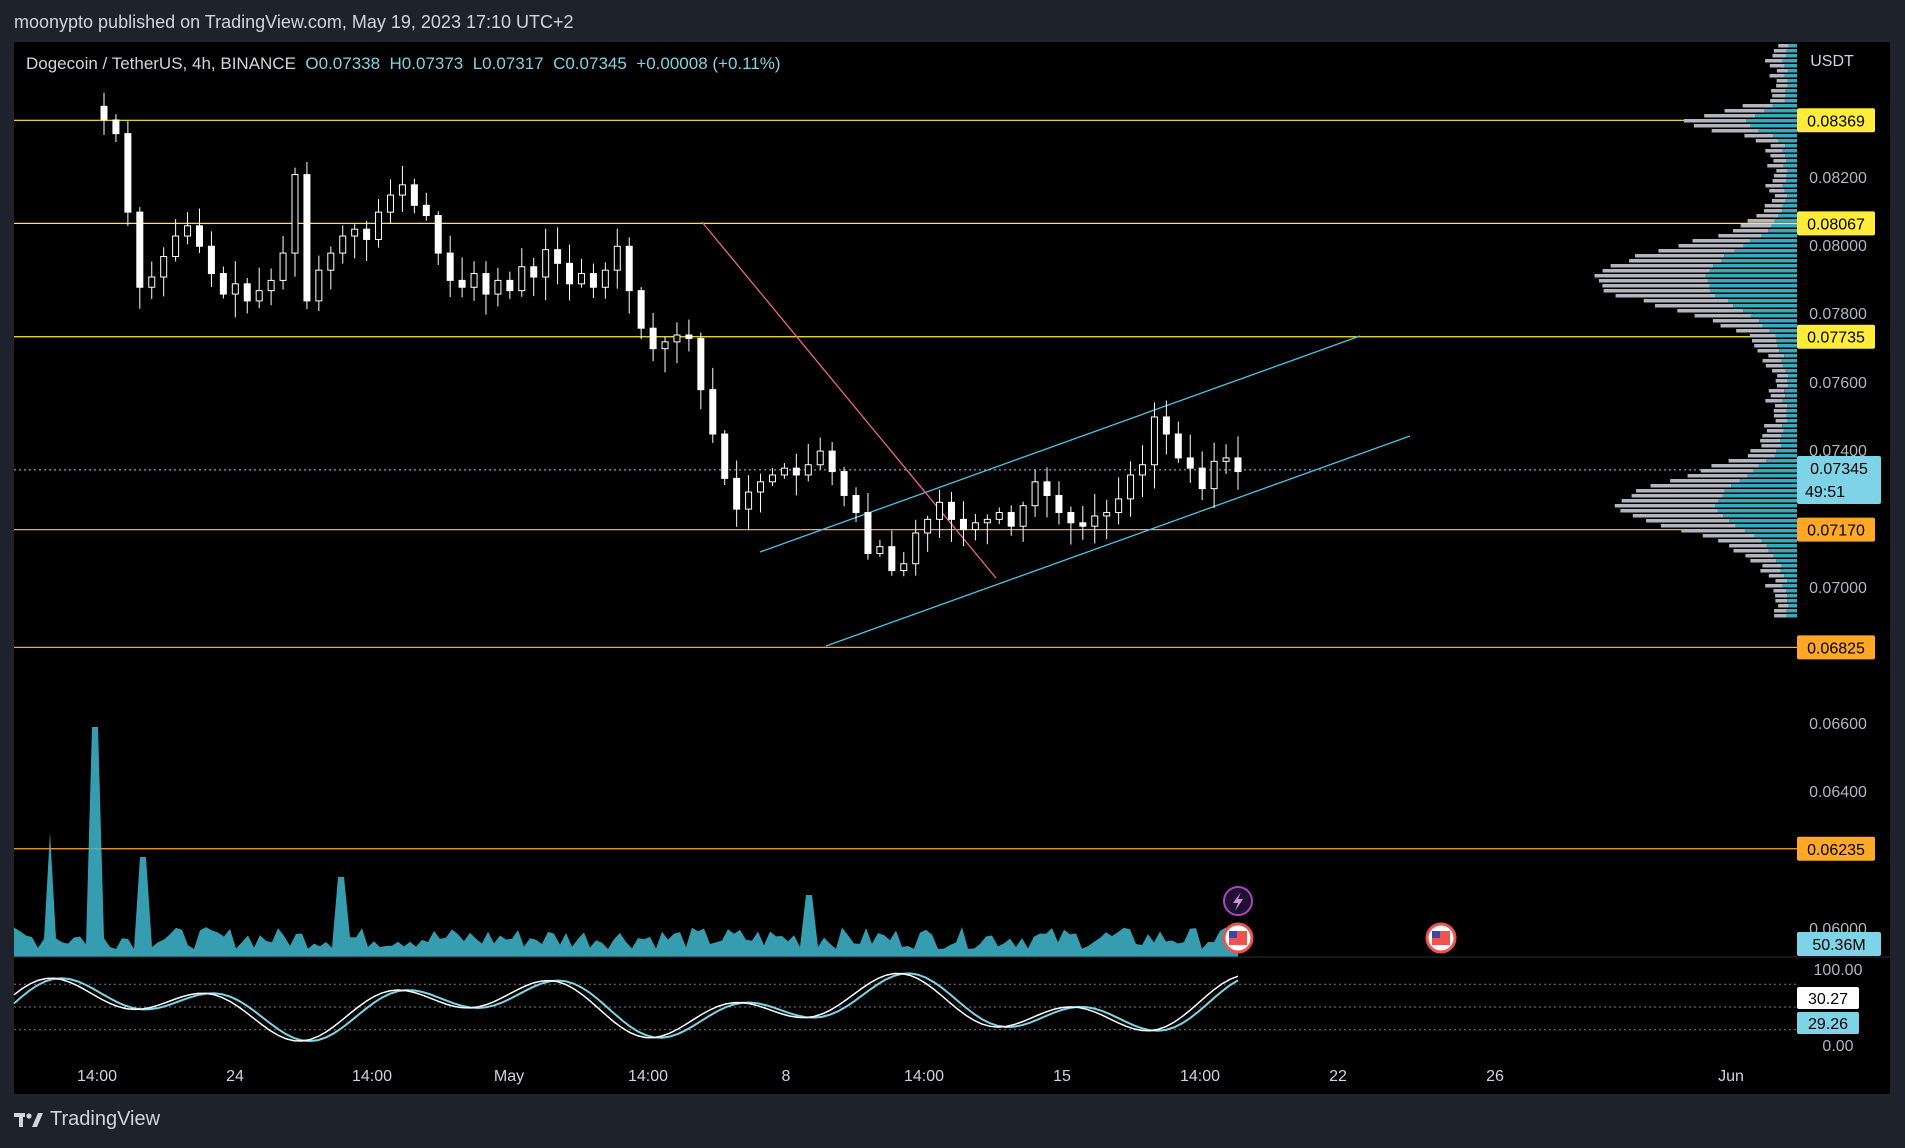 The width and height of the screenshot is (1905, 1148). What do you see at coordinates (509, 1076) in the screenshot?
I see `time-label: May` at bounding box center [509, 1076].